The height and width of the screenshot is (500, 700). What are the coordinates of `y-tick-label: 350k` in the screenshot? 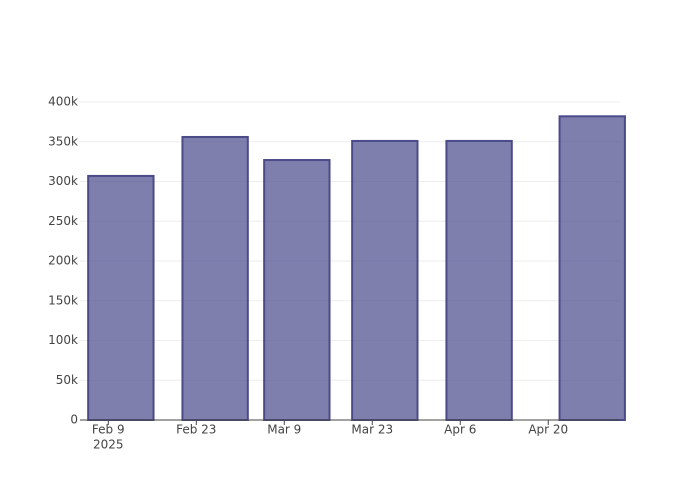 It's located at (63, 141).